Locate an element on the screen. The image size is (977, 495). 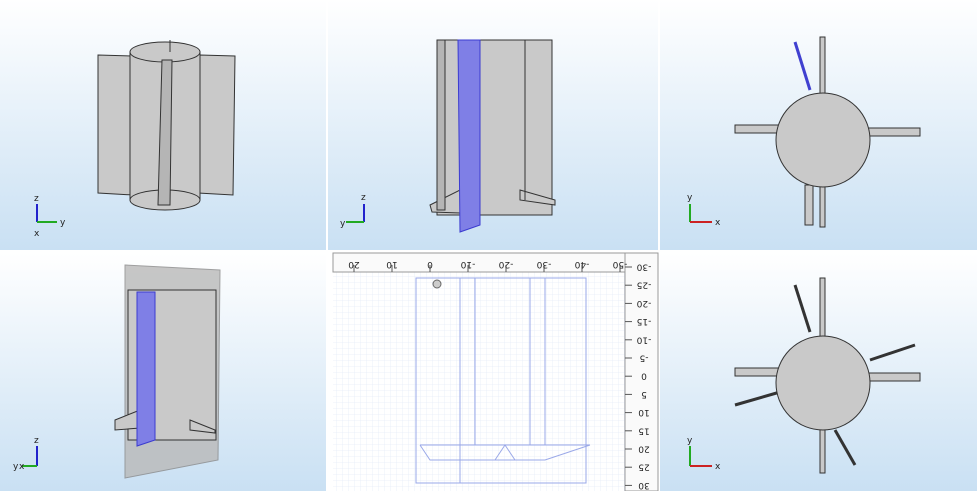
ruler-label: 5 is located at coordinates (644, 394).